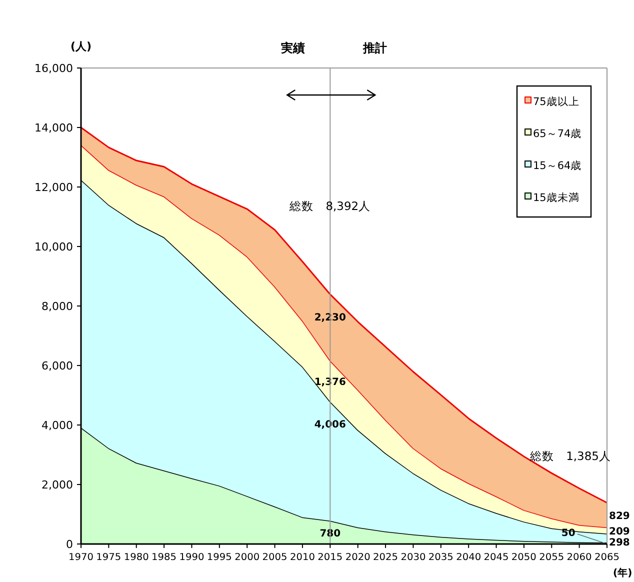 This screenshot has width=634, height=582. Describe the element at coordinates (53, 187) in the screenshot. I see `y-tick-label: 12,000` at that location.